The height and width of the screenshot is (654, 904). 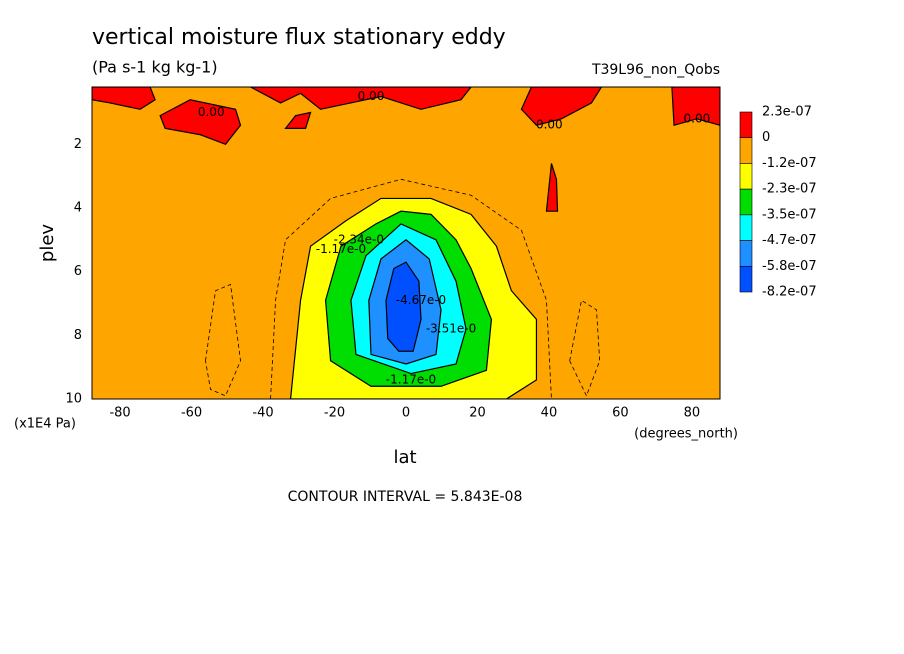 What do you see at coordinates (766, 137) in the screenshot?
I see `colorbar-label: 0` at bounding box center [766, 137].